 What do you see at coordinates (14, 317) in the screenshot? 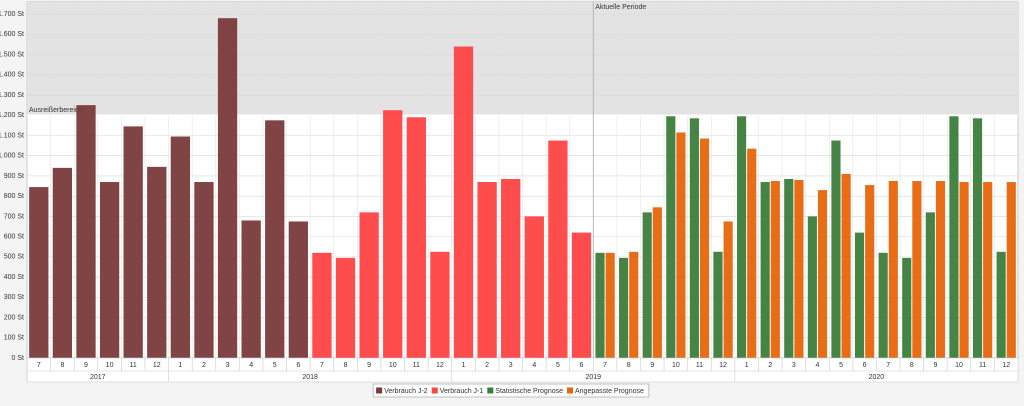
I see `y-tick-label: 200 St` at bounding box center [14, 317].